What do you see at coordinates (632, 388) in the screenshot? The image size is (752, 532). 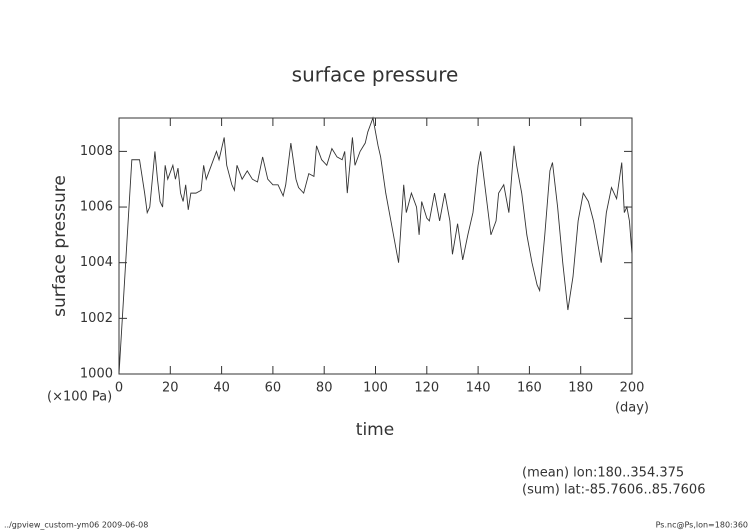 I see `x-tick-label: 200` at bounding box center [632, 388].